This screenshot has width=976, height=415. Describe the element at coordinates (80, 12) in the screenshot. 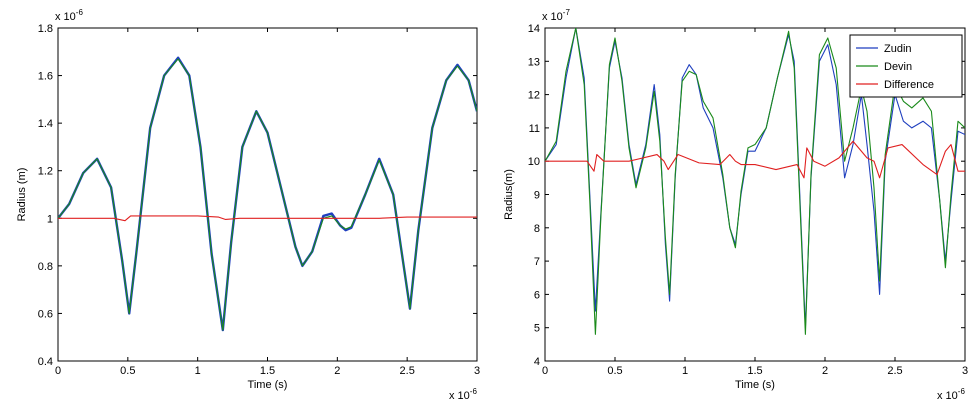

I see `y-multiplier-exponent: -6` at that location.